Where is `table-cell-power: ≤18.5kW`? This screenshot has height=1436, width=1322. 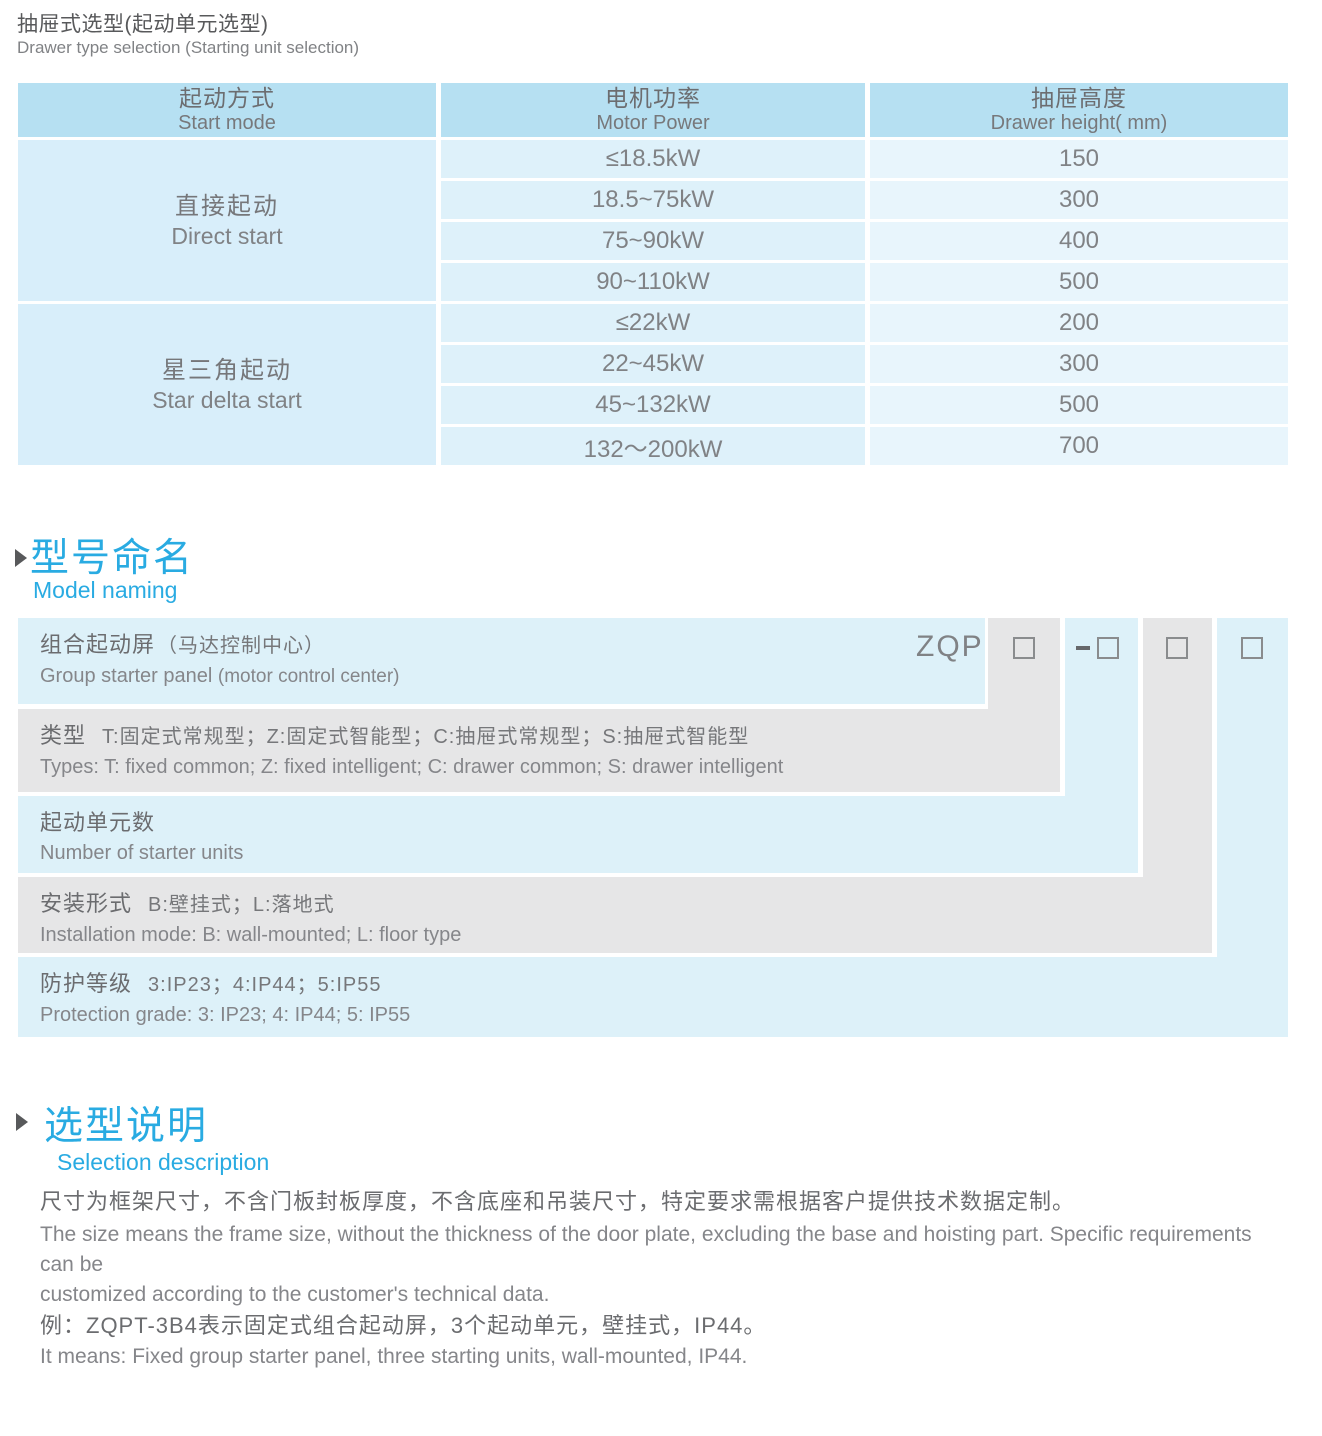 table-cell-power: ≤18.5kW is located at coordinates (653, 159).